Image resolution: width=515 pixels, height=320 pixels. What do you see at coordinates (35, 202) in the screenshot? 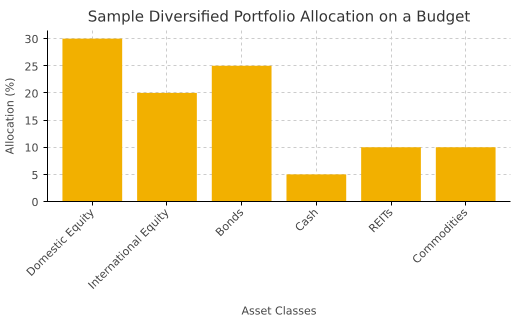
I see `y-tick-label: 0` at bounding box center [35, 202].